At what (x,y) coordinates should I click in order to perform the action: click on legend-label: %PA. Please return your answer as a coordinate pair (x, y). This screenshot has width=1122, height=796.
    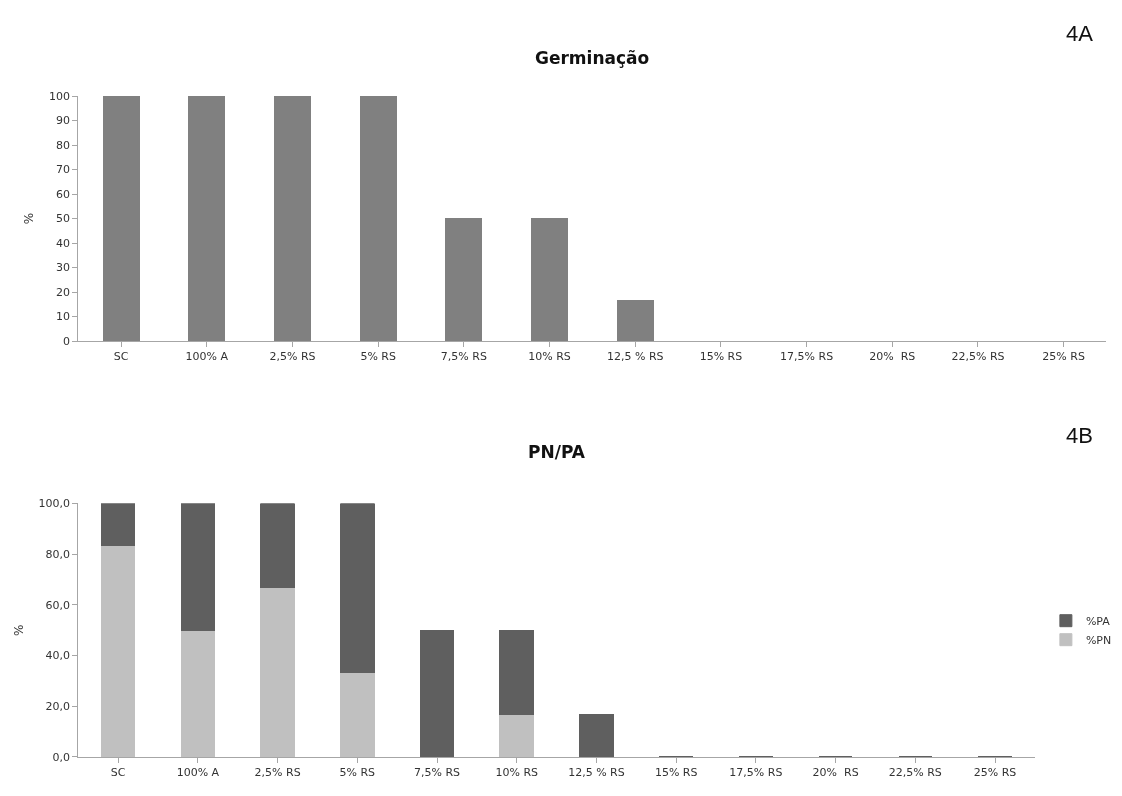
    Looking at the image, I should click on (1098, 621).